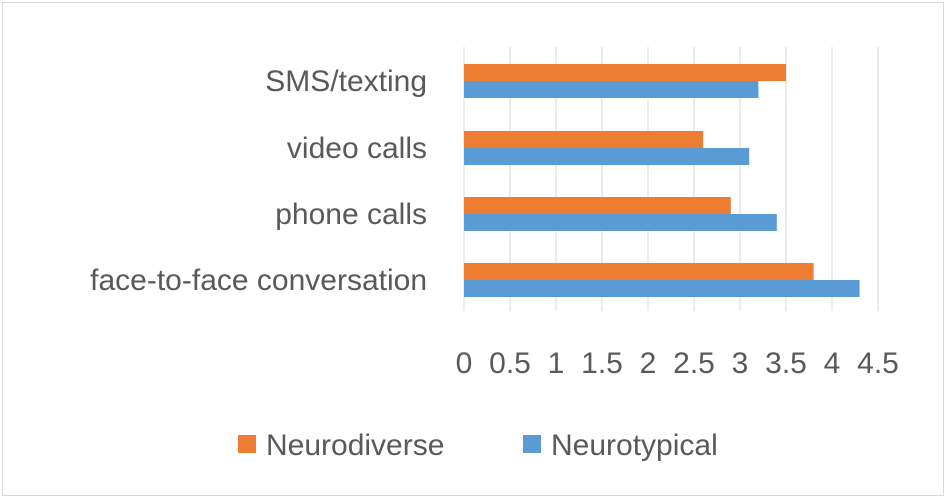 The height and width of the screenshot is (502, 948). I want to click on x-tick-label: 1, so click(556, 363).